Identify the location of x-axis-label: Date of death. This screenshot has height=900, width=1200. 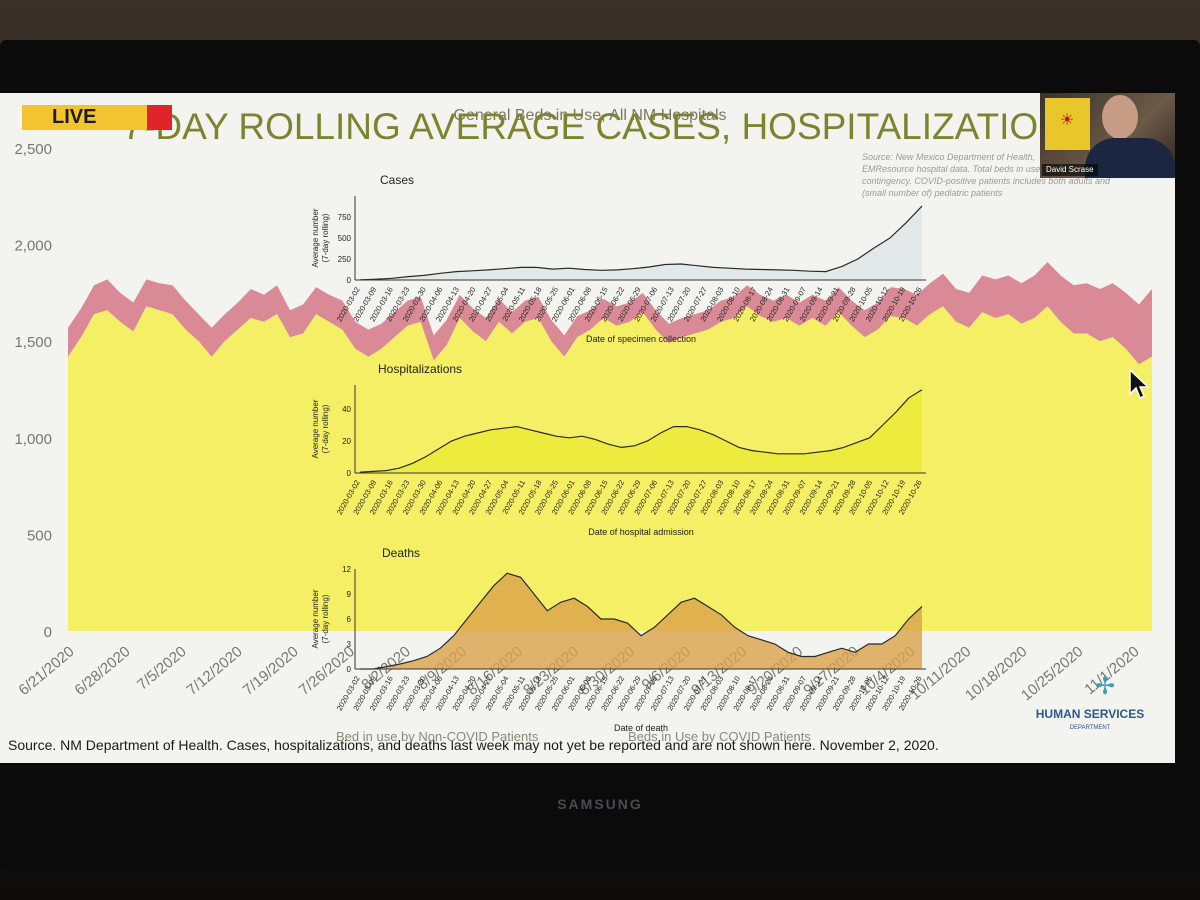
(641, 728).